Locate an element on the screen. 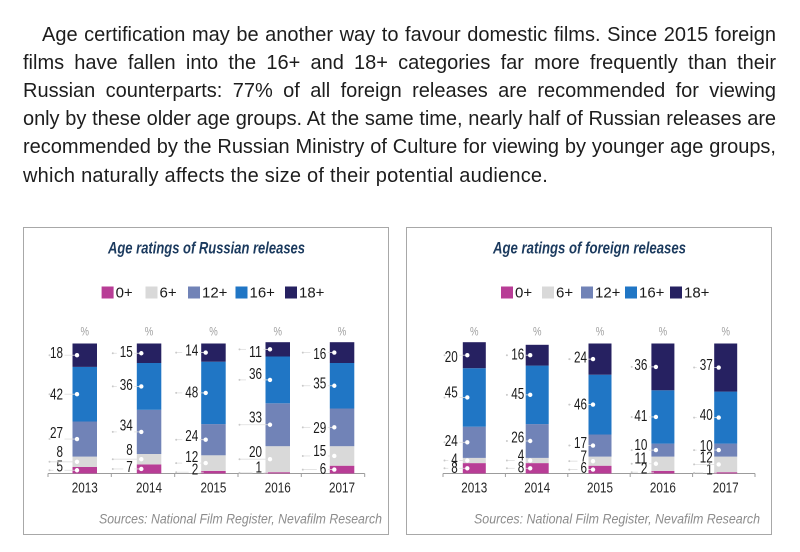 Image resolution: width=800 pixels, height=552 pixels. svg-text: 26 is located at coordinates (517, 437).